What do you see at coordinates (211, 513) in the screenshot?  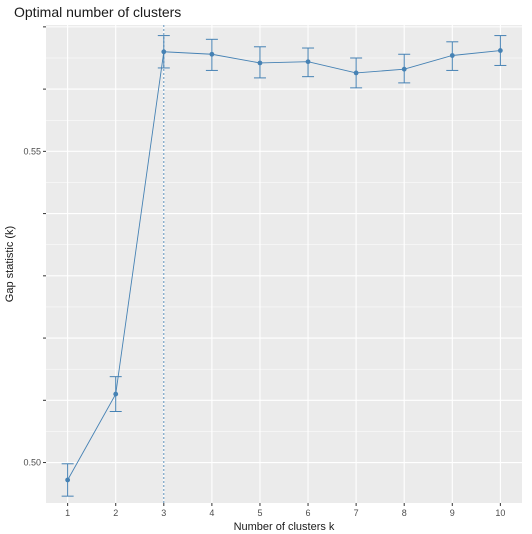 I see `x-tick-label: 4` at bounding box center [211, 513].